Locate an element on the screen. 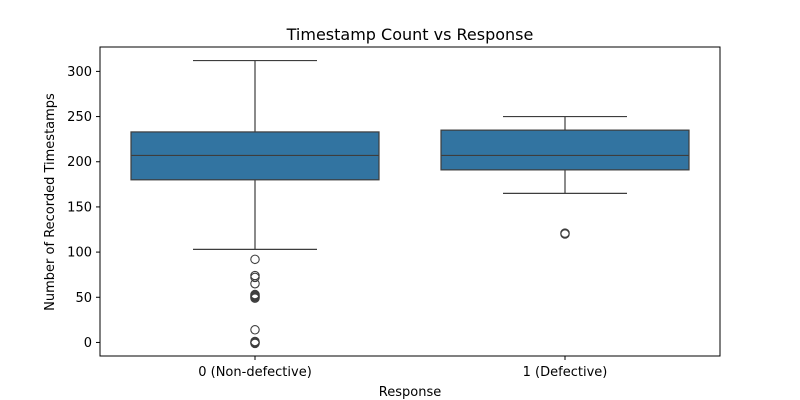 Image resolution: width=800 pixels, height=400 pixels. y-tick-label: 300 is located at coordinates (79, 72).